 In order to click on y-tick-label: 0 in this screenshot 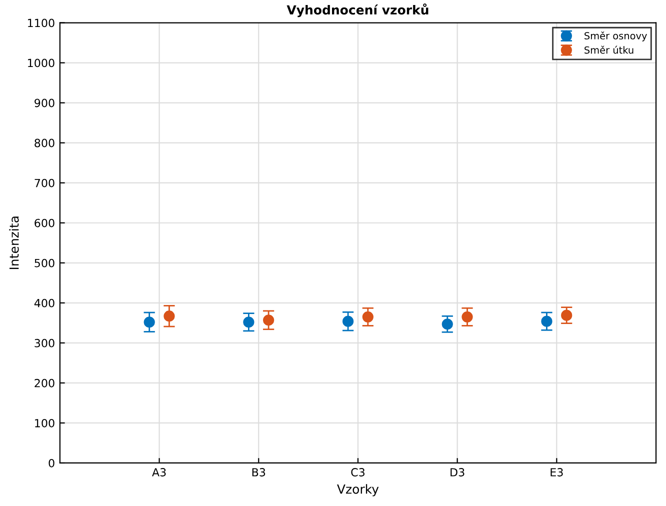, I will do `click(51, 463)`.